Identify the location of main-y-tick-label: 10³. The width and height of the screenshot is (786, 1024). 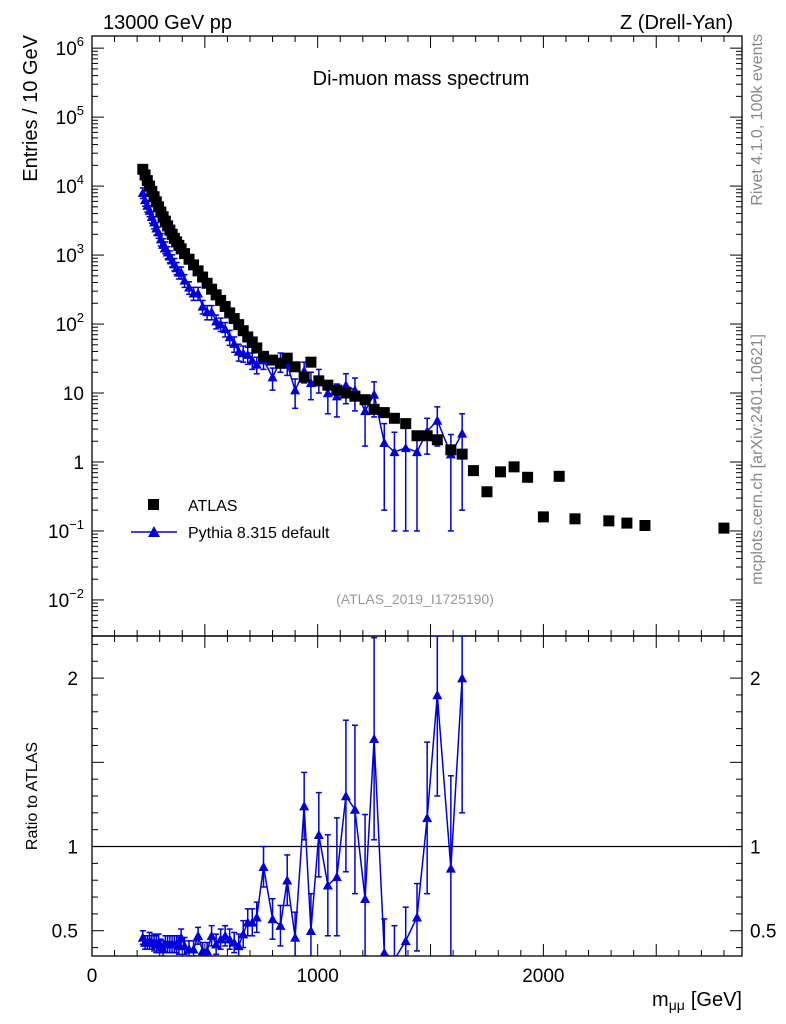
(70, 254).